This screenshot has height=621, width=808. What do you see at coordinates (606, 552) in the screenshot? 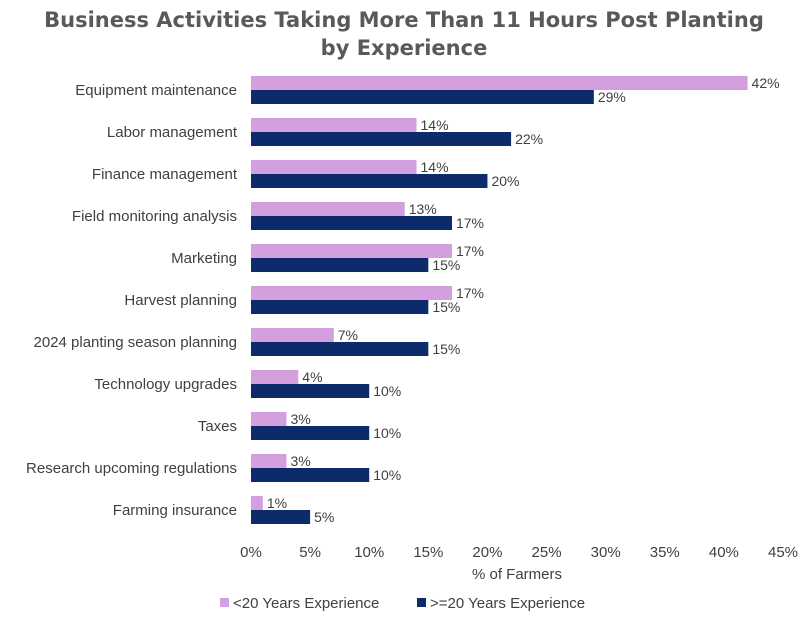
I see `x-tick-label: 30%` at bounding box center [606, 552].